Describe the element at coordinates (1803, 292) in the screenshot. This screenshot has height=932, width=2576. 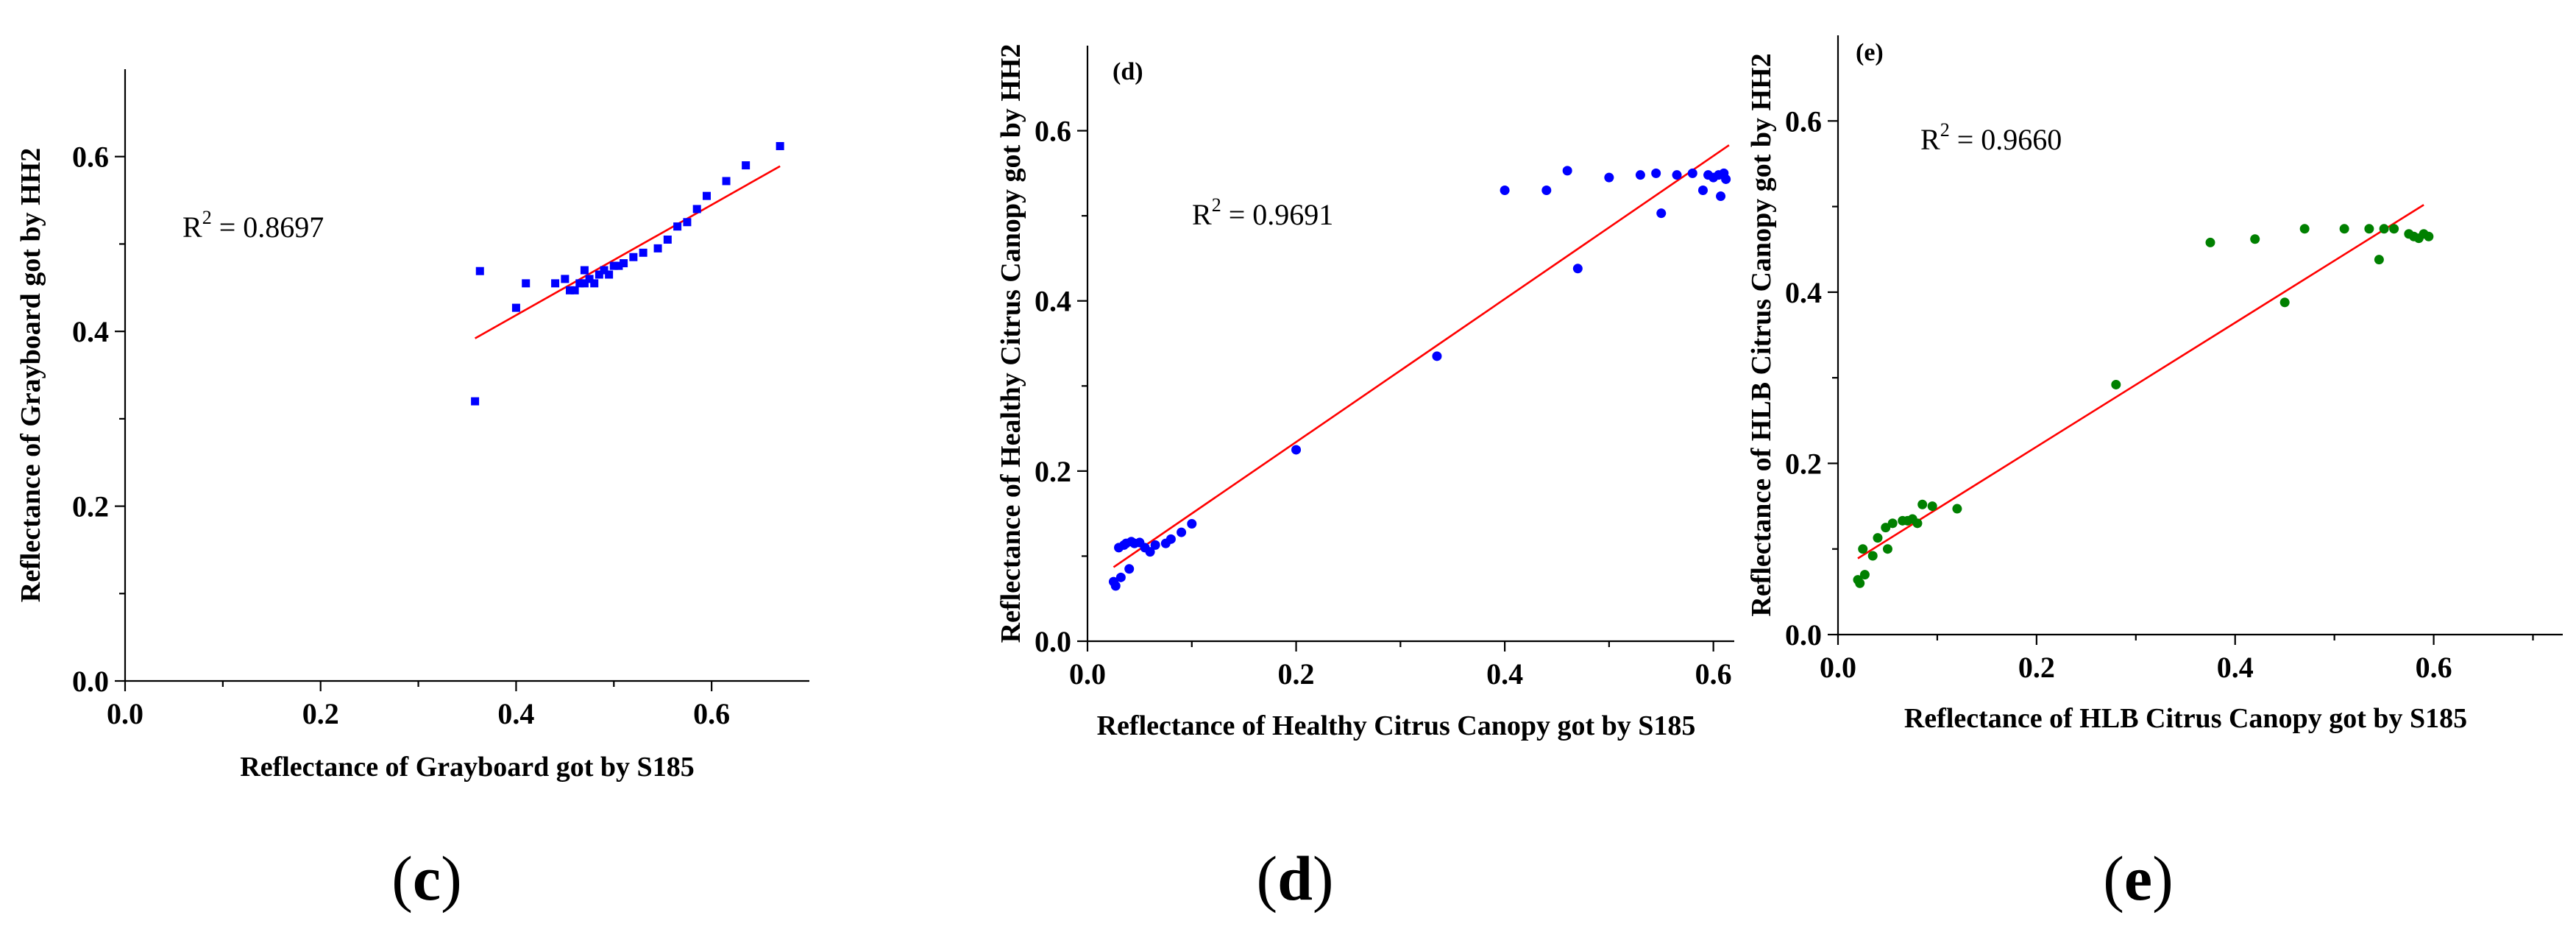
I see `y-tick-label: 0.4` at that location.